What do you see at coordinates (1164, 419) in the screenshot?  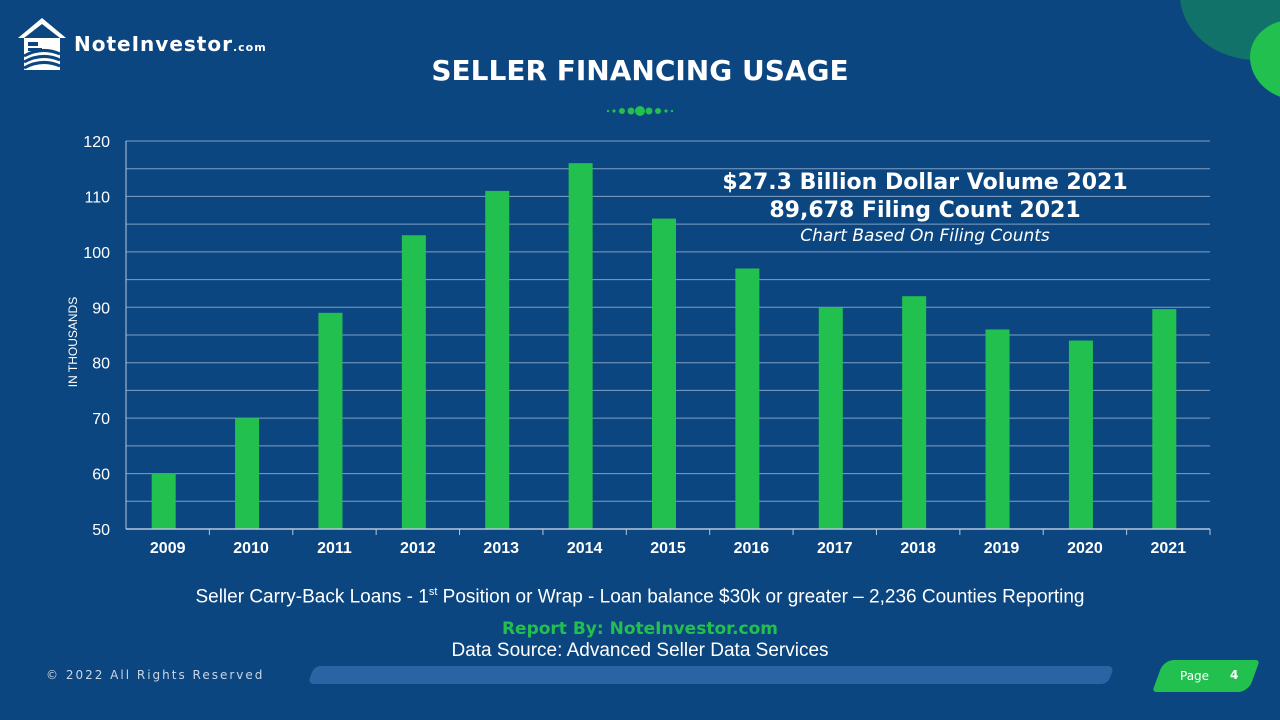 I see `bar-2021` at bounding box center [1164, 419].